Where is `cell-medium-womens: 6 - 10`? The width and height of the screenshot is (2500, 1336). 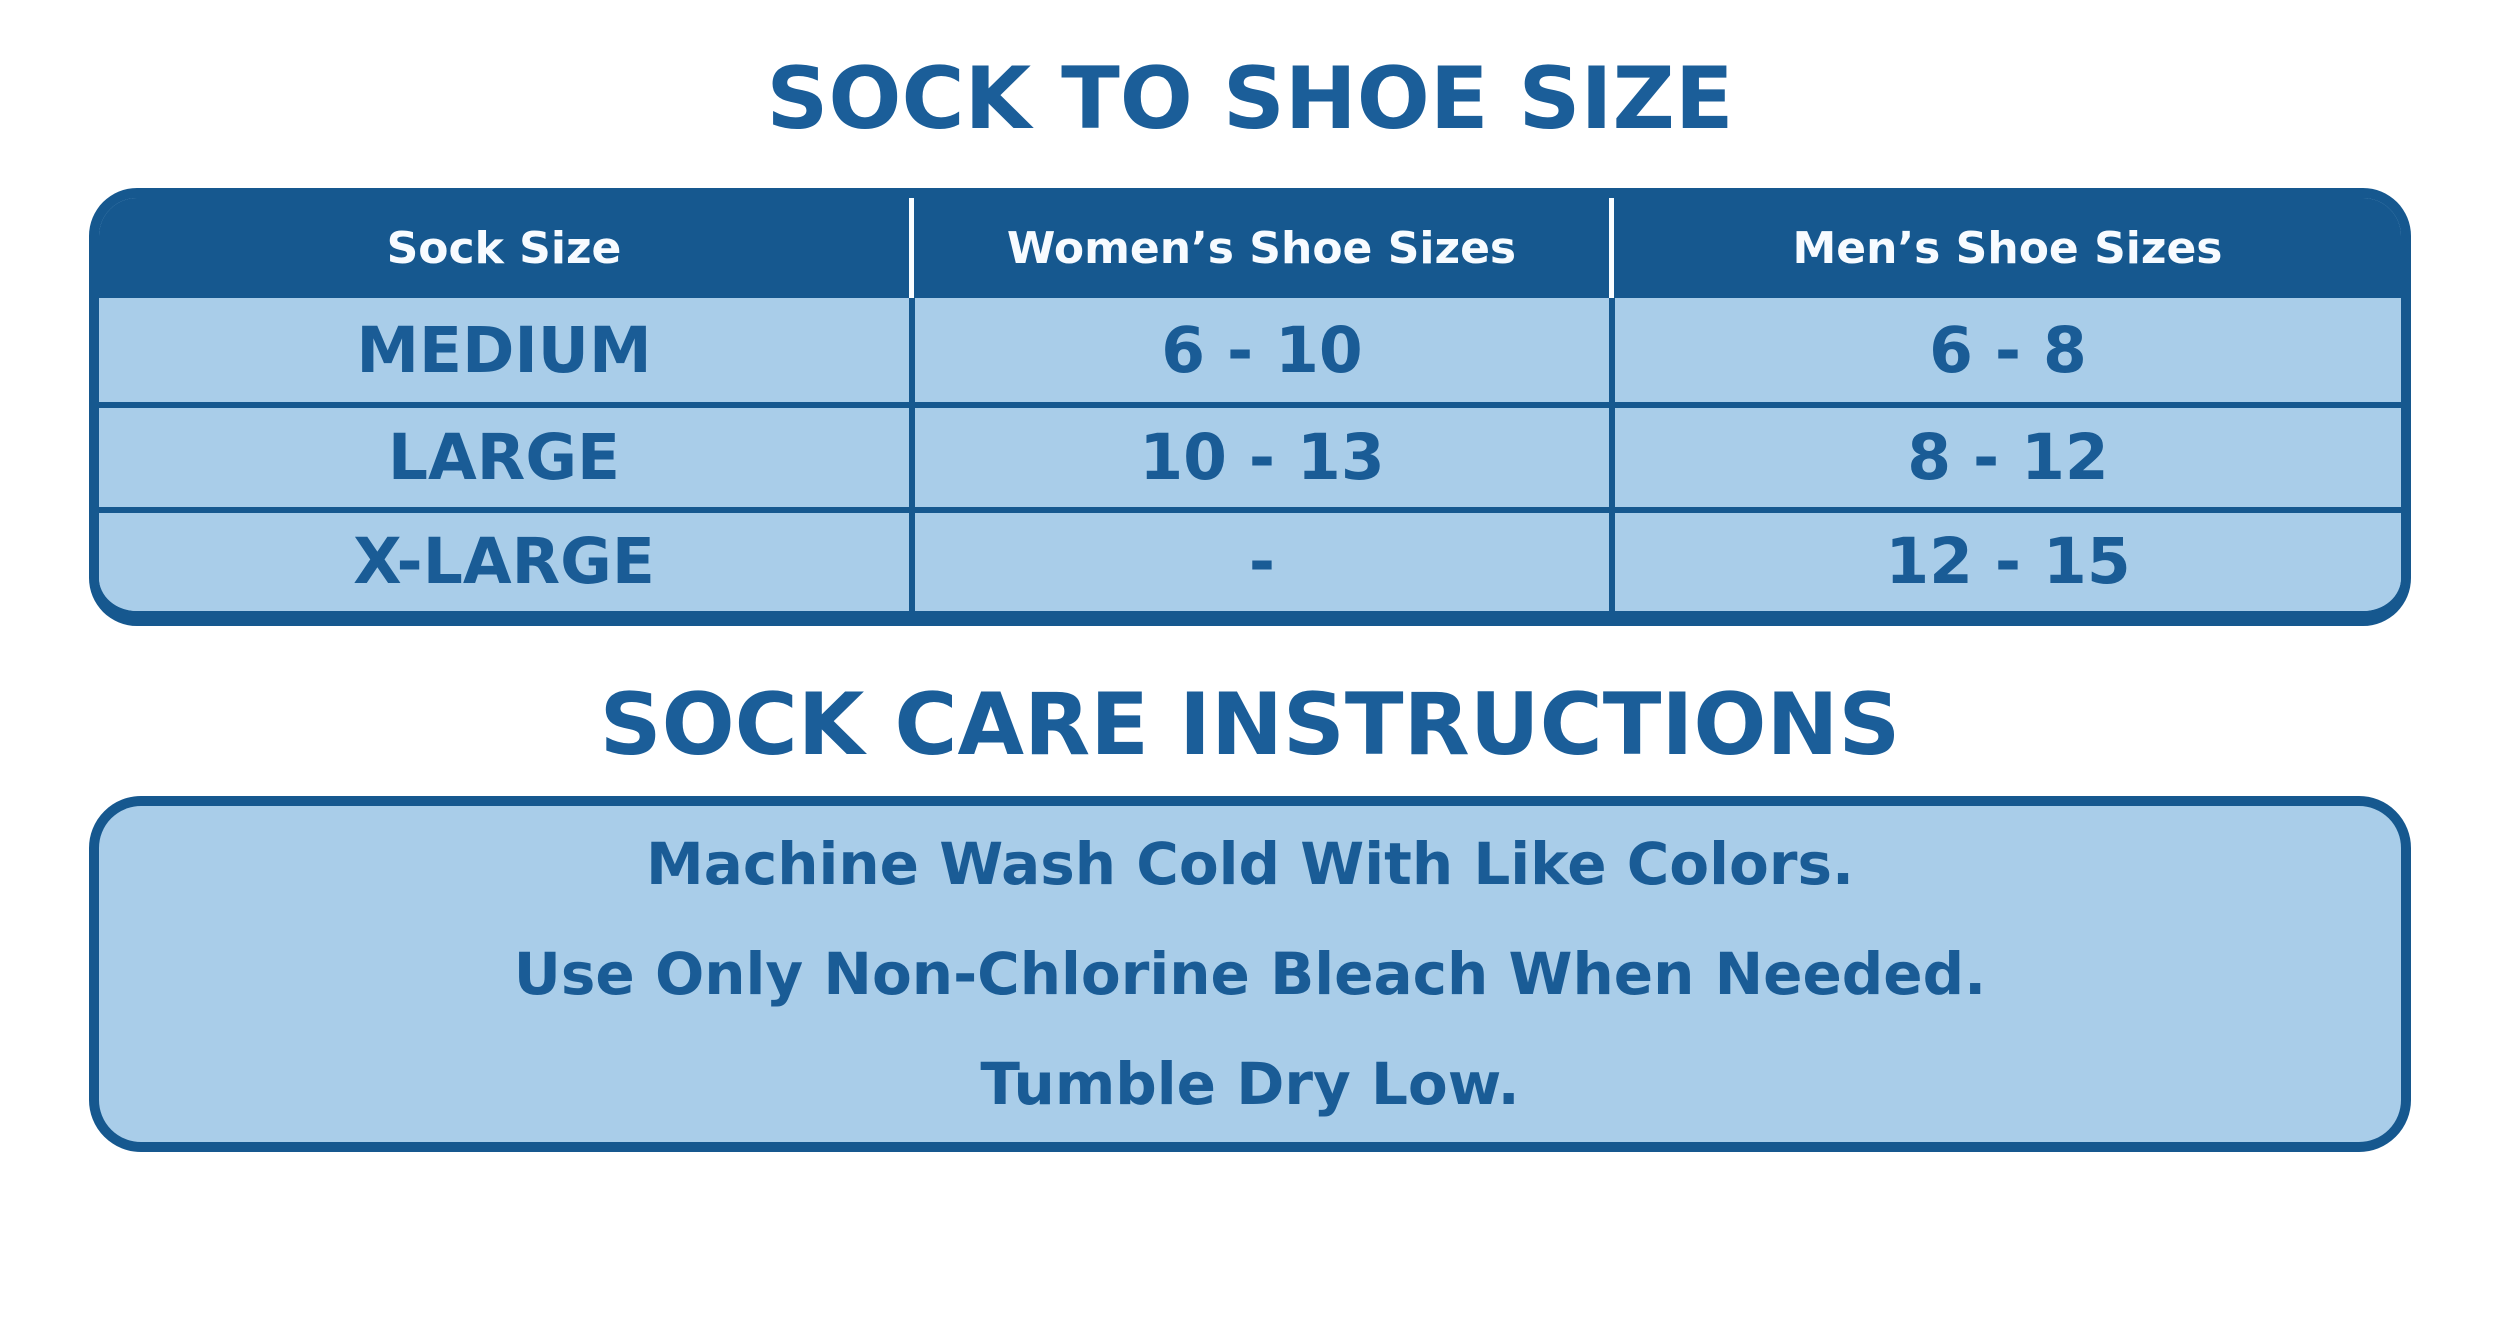 cell-medium-womens: 6 - 10 is located at coordinates (1259, 350).